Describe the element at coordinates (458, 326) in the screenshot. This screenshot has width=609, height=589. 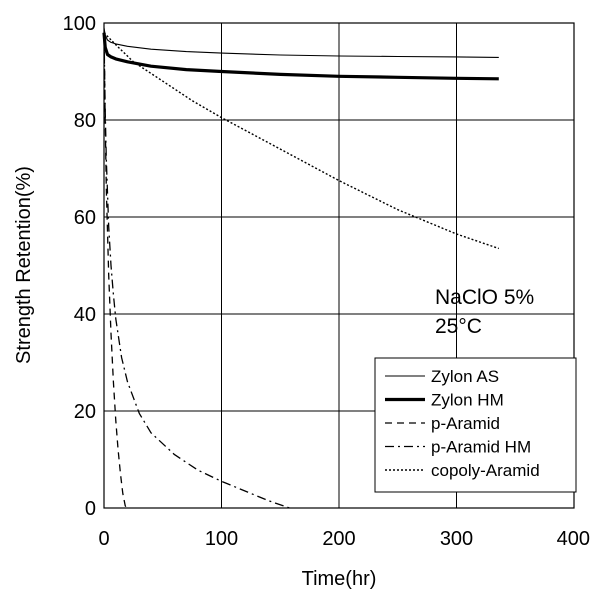
I see `annotation-temperature: 25°C` at that location.